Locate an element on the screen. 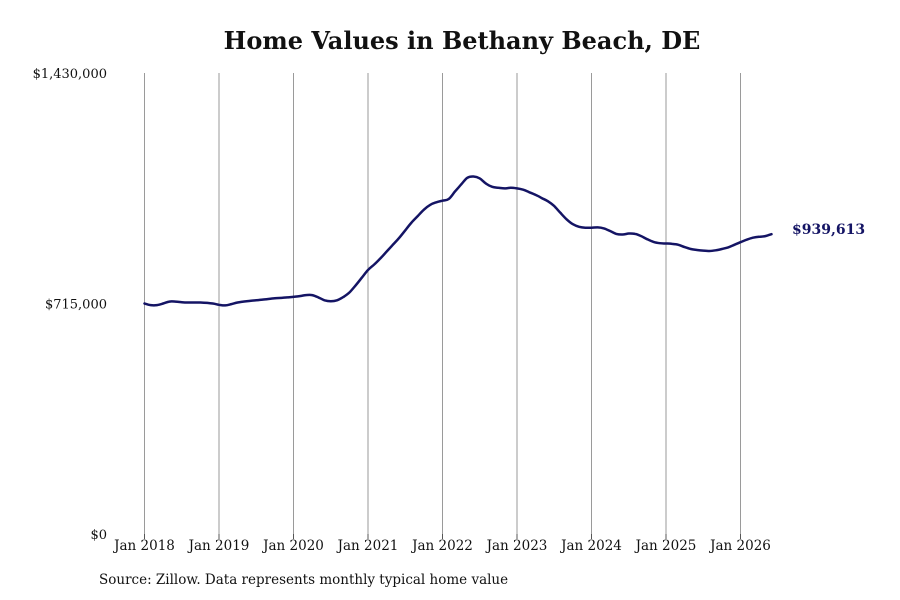 The width and height of the screenshot is (900, 600). y-axis-ticks: $0 $715,000 $1,430,000 is located at coordinates (70, 305).